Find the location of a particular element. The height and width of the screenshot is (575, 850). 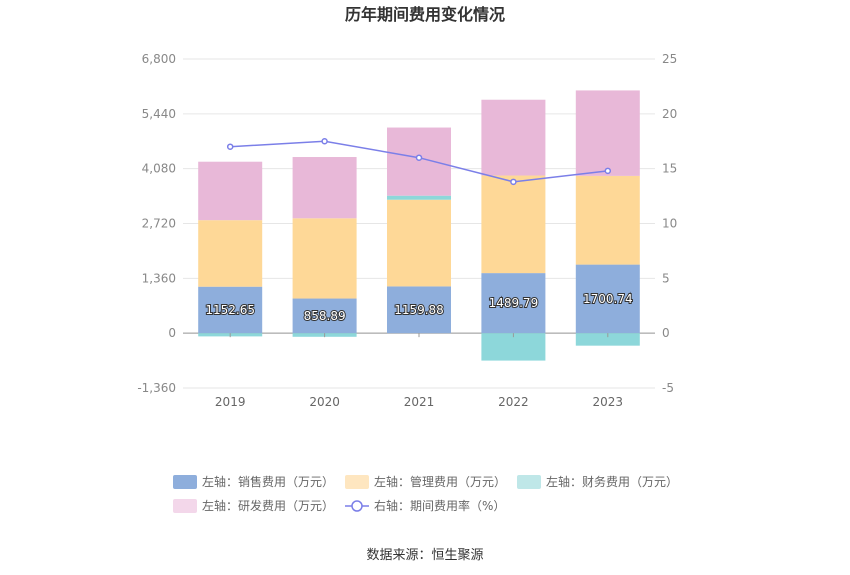

left-axis-tick-label: -1,360 is located at coordinates (156, 388).